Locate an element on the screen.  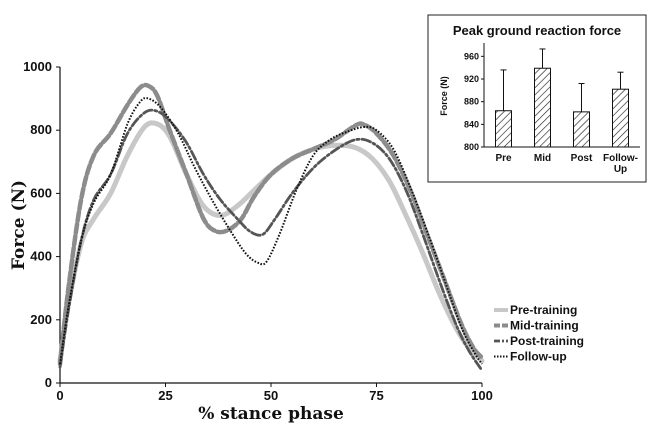
inset-title: Peak ground reaction force is located at coordinates (537, 30).